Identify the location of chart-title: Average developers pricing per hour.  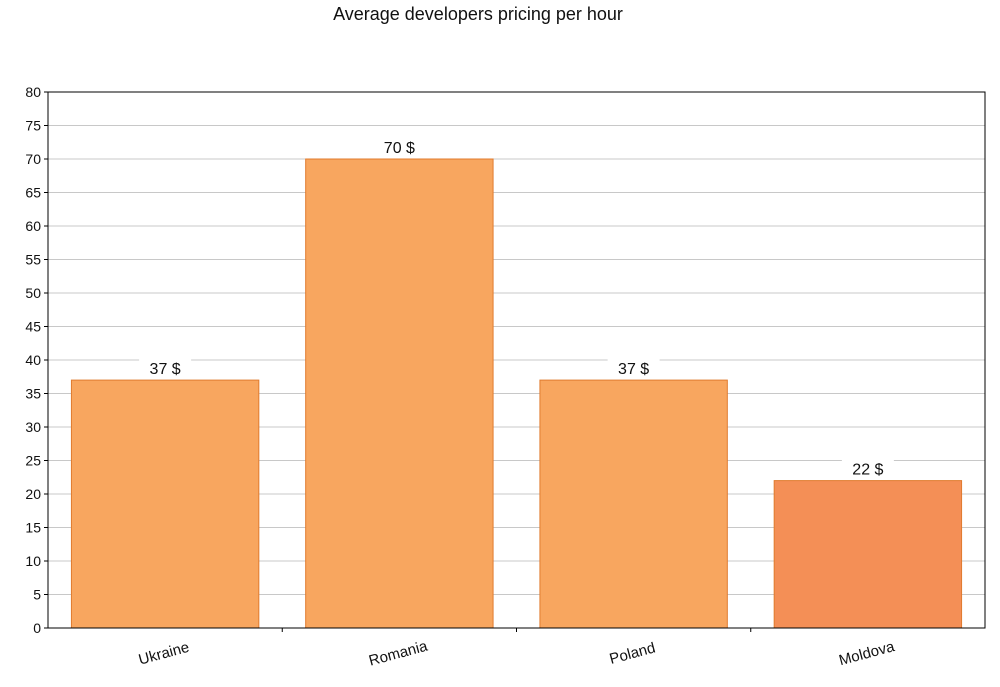
(478, 14).